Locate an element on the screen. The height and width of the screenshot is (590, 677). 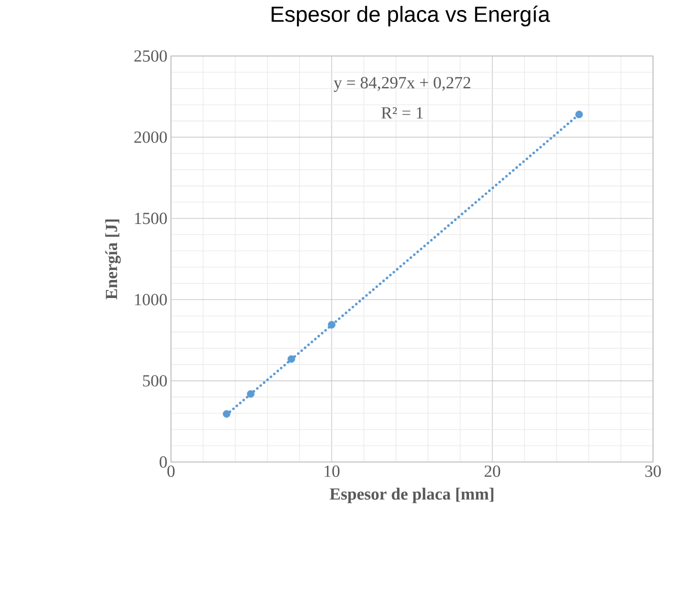
y-tick-label: 1500 is located at coordinates (151, 218).